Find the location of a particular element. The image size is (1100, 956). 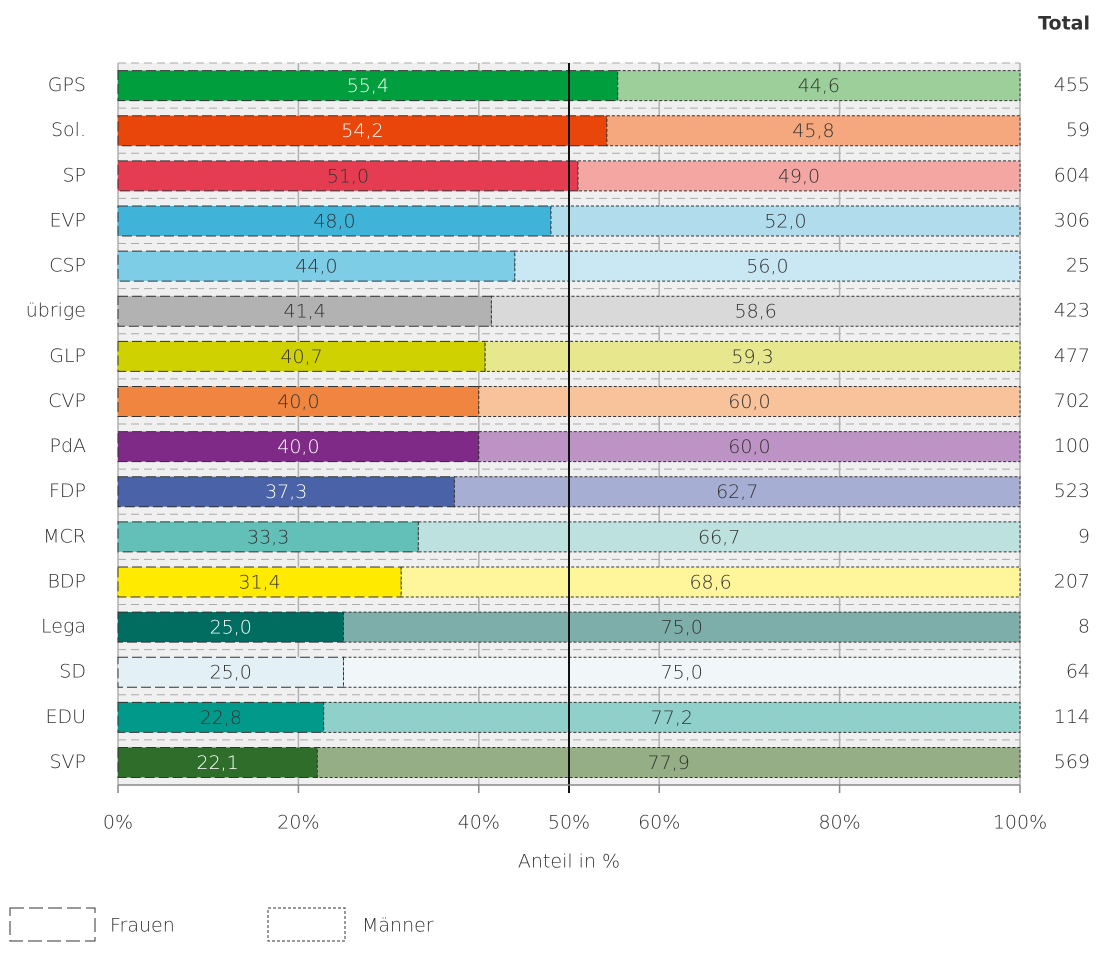

total-label: 702 is located at coordinates (1072, 401).